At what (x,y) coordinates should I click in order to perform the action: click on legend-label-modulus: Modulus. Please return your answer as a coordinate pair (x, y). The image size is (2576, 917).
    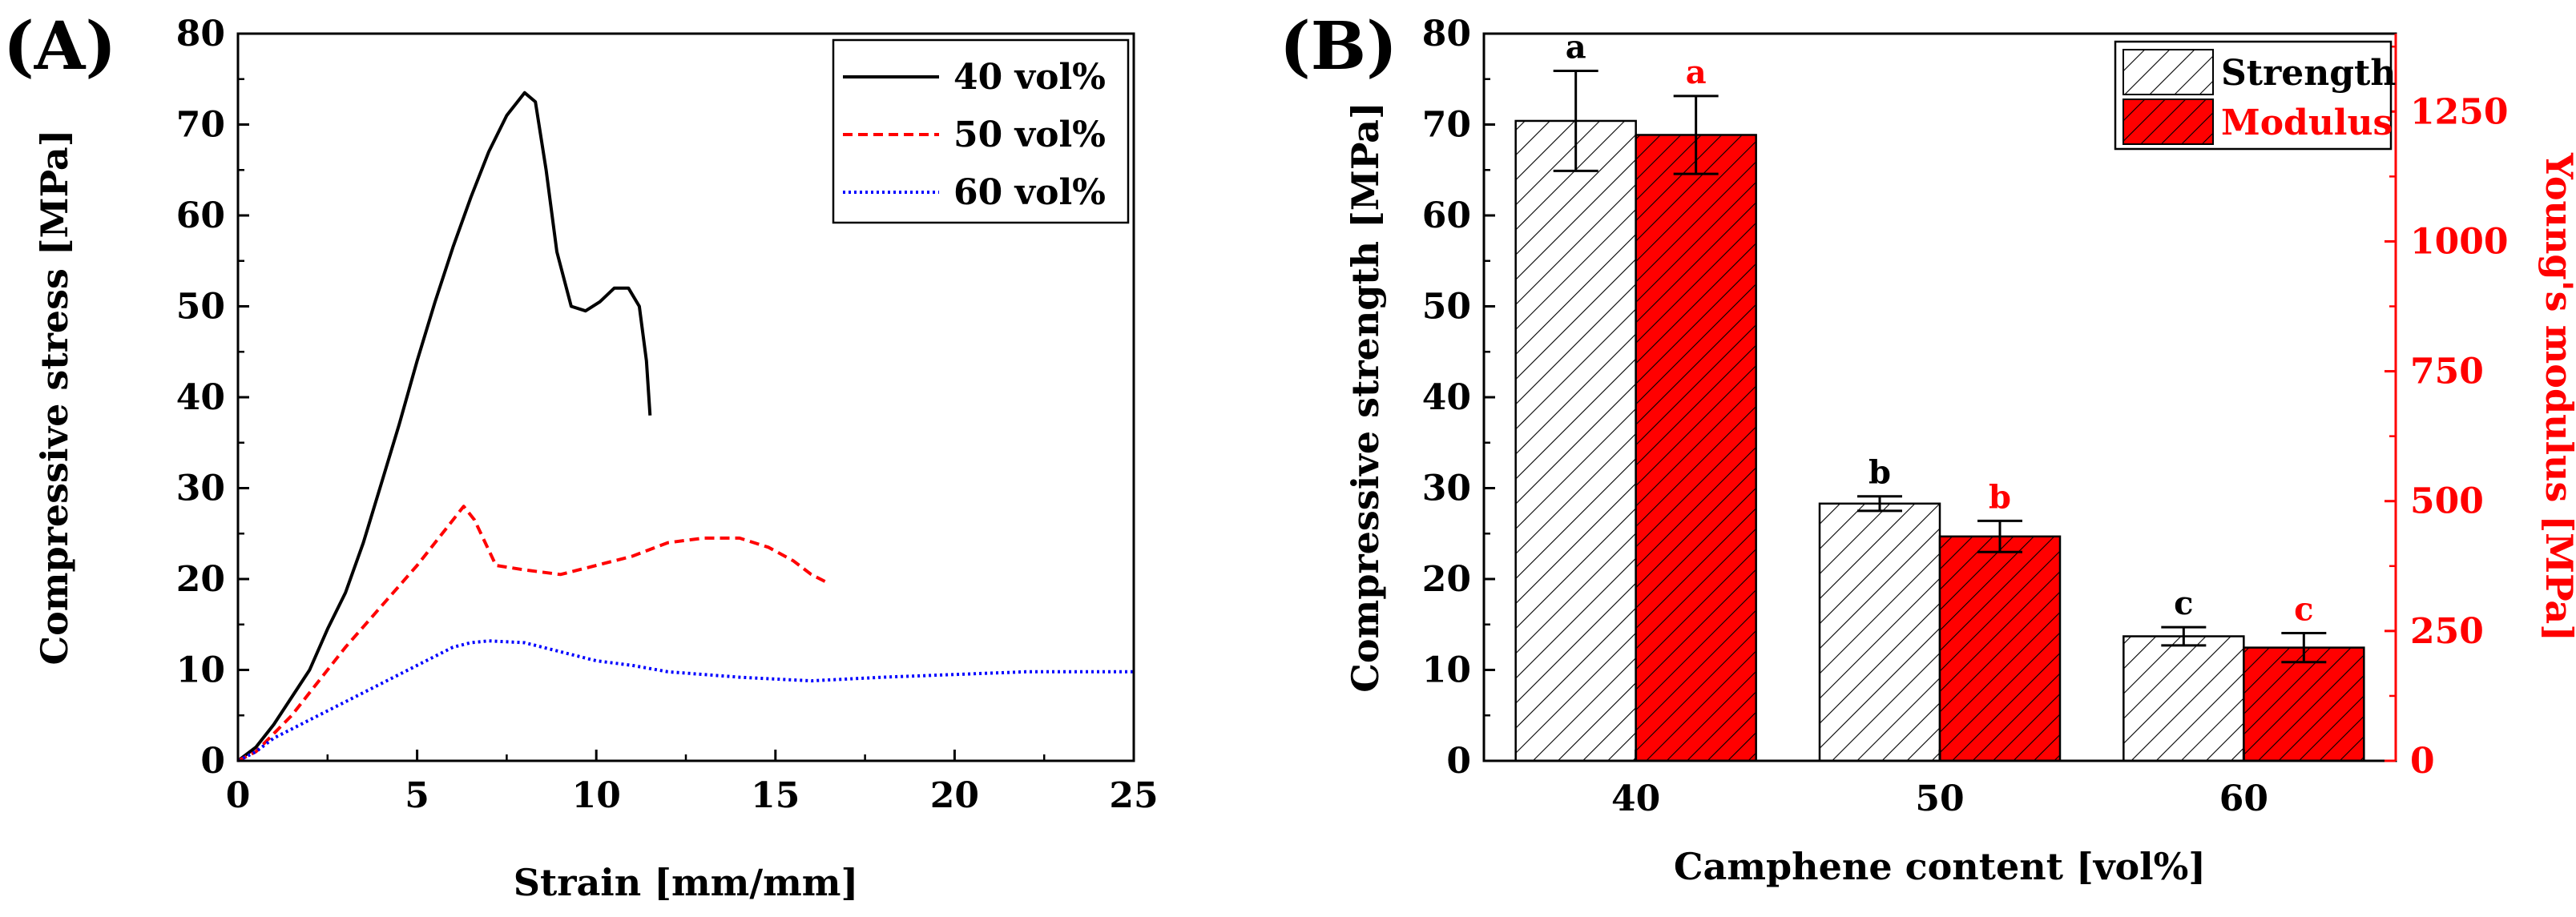
    Looking at the image, I should click on (2307, 123).